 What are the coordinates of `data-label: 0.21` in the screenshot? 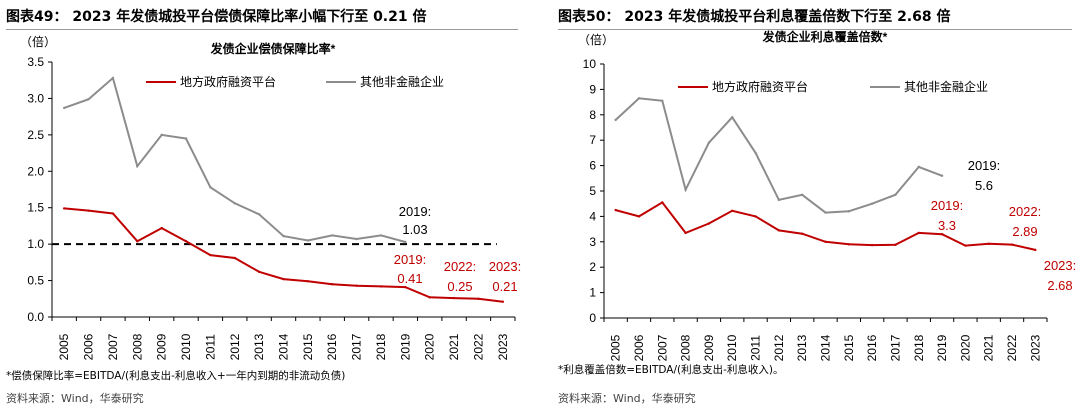 It's located at (504, 286).